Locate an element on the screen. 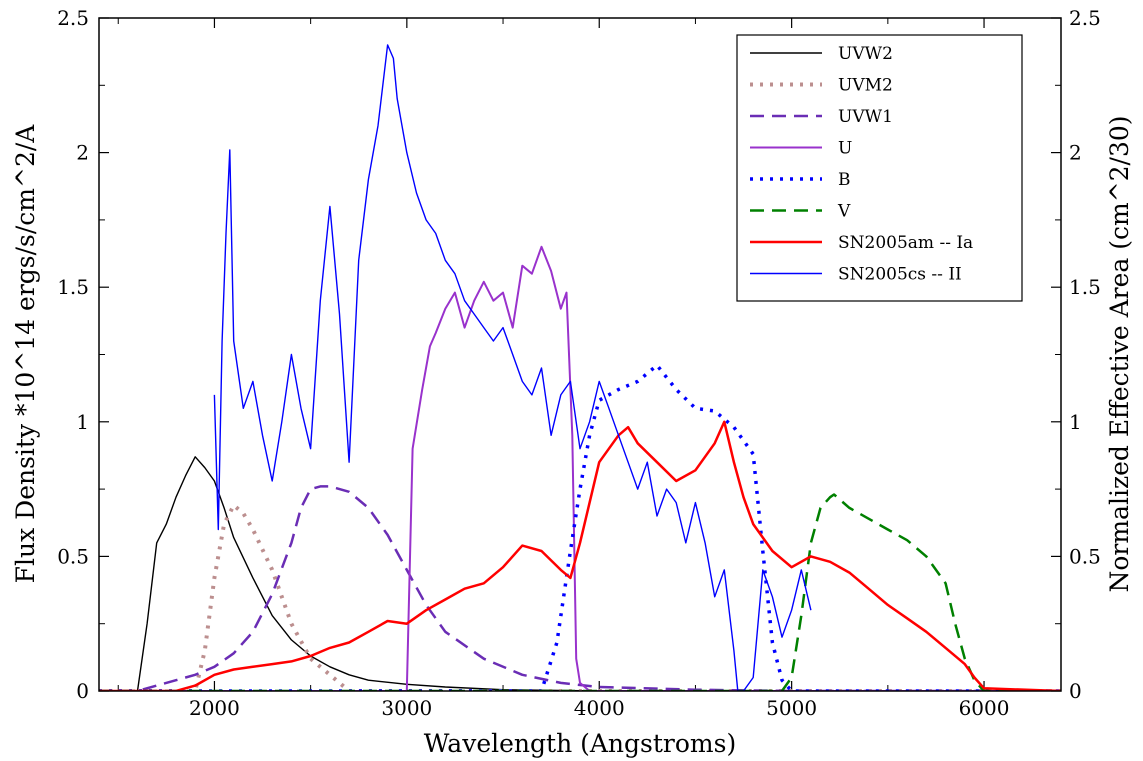  x-axis-title: Wavelength (Angstroms) is located at coordinates (580, 743).